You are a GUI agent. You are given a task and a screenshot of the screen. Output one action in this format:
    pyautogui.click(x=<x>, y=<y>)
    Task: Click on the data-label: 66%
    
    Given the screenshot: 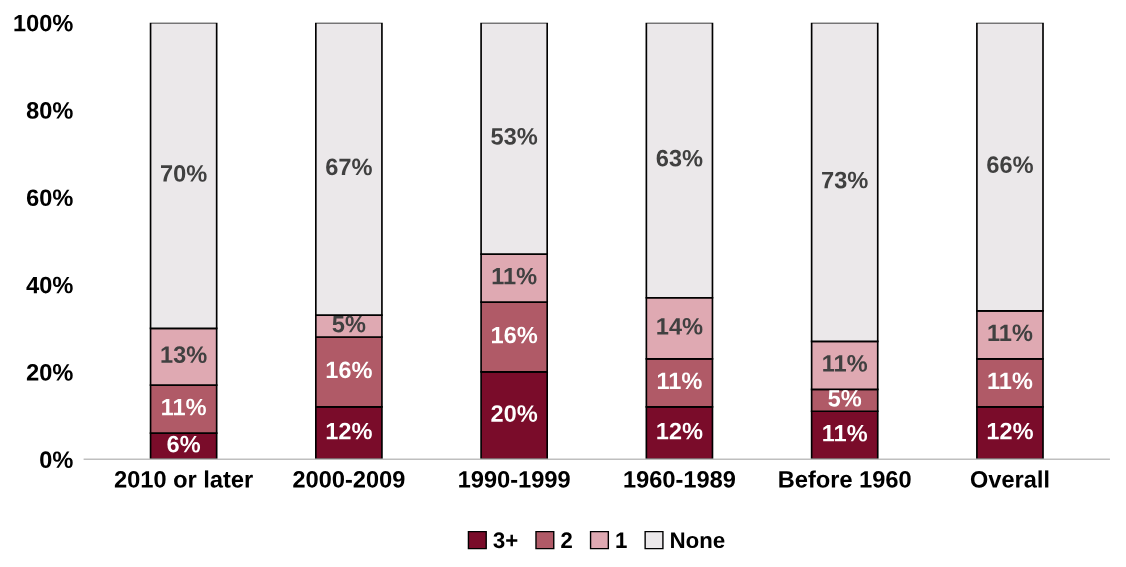 What is the action you would take?
    pyautogui.click(x=1010, y=165)
    